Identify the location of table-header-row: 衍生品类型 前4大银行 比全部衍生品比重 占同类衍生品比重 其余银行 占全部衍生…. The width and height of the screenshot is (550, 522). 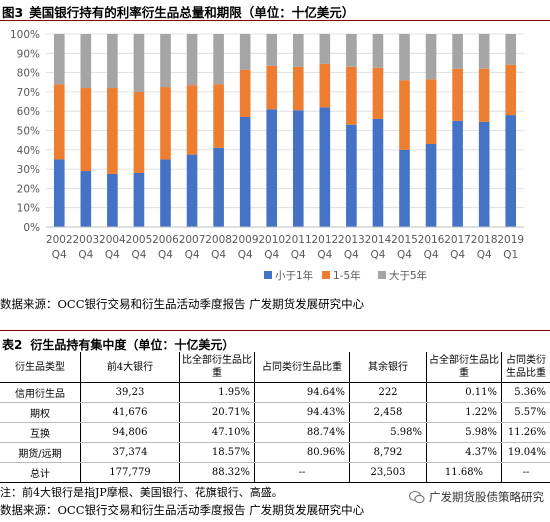
(275, 367).